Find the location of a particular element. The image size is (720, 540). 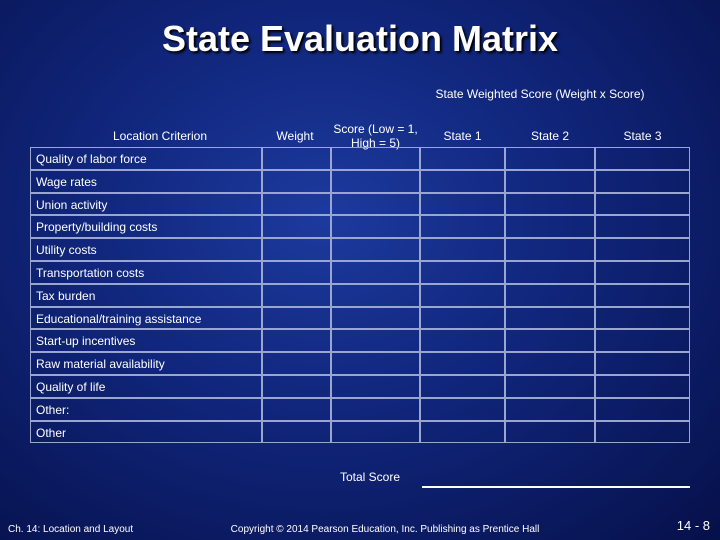

row-label: Quality of labor force is located at coordinates (91, 159).